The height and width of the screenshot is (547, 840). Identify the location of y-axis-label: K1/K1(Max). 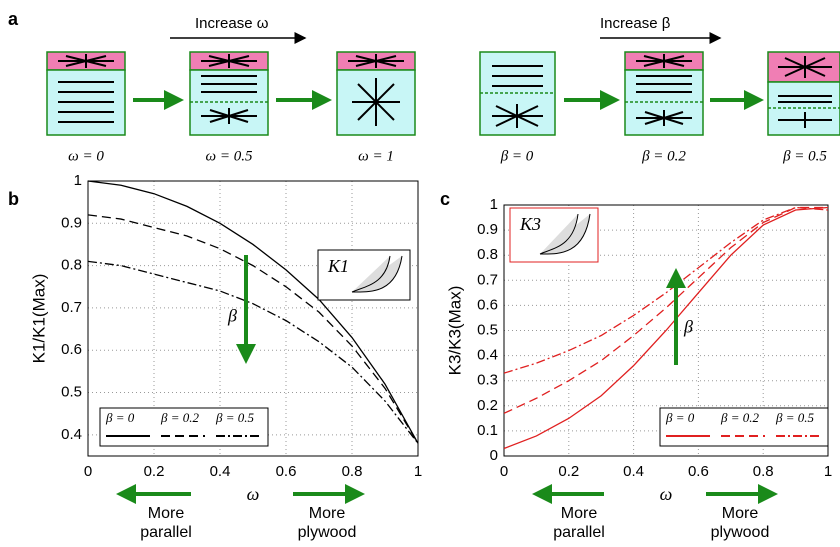
(38, 319).